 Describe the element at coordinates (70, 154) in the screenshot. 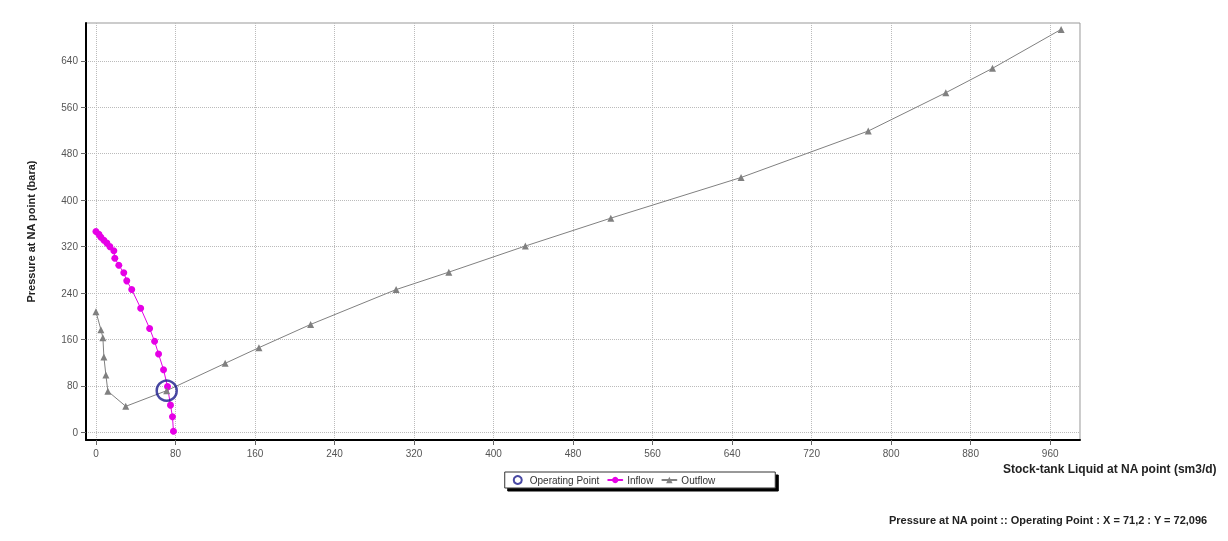

I see `y-tick-label: 480` at that location.